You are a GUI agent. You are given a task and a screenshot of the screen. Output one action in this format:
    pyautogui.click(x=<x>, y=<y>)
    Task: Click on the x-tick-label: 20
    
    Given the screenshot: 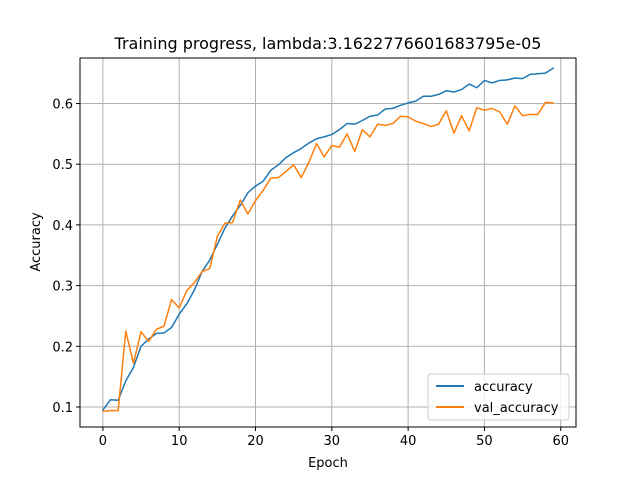 What is the action you would take?
    pyautogui.click(x=255, y=441)
    